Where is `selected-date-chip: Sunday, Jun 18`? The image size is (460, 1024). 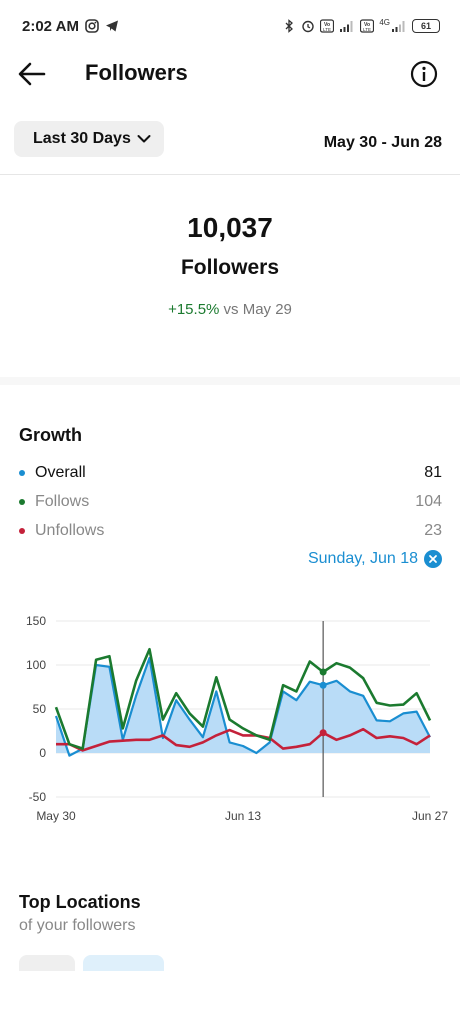
selected-date-chip: Sunday, Jun 18 is located at coordinates (375, 559).